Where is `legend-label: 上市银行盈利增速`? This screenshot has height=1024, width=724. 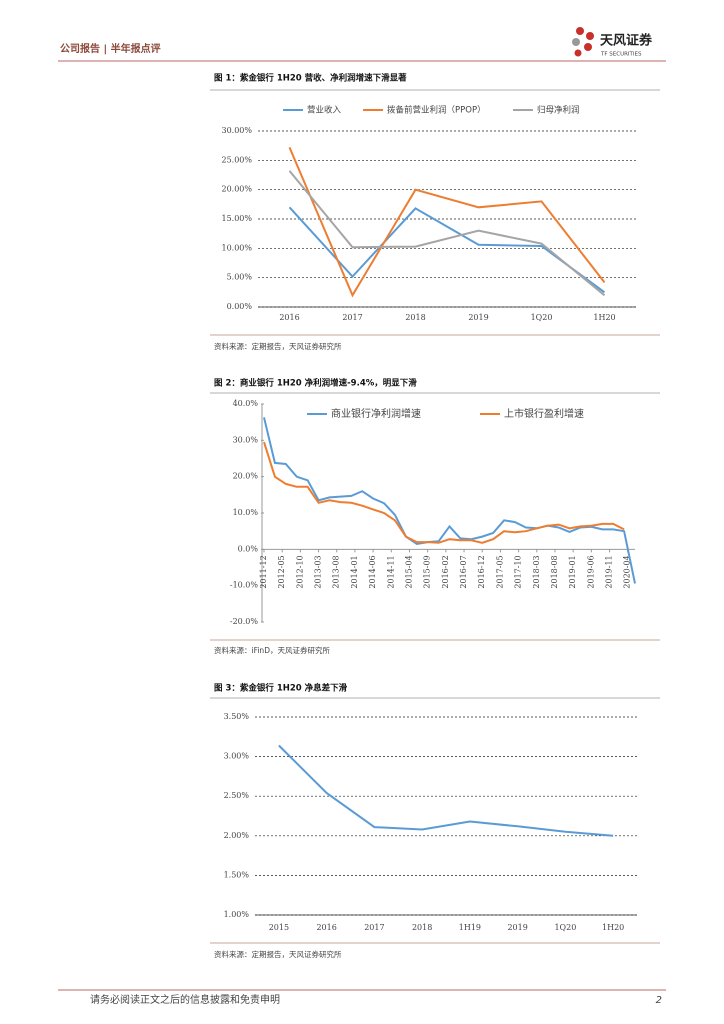 legend-label: 上市银行盈利增速 is located at coordinates (544, 413).